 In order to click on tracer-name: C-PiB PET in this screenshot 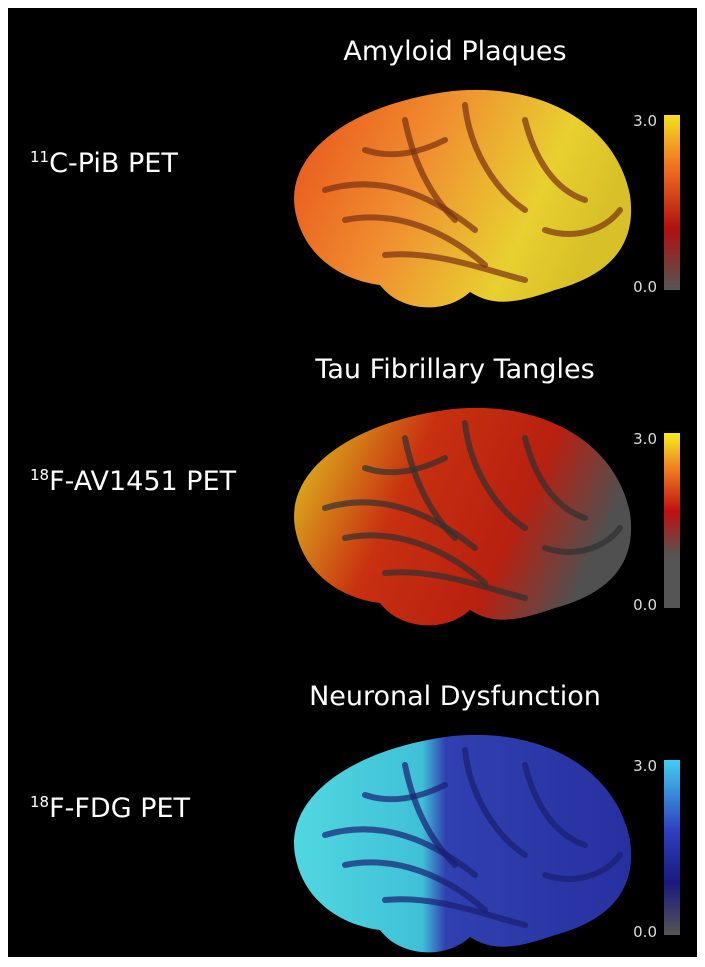, I will do `click(113, 163)`.